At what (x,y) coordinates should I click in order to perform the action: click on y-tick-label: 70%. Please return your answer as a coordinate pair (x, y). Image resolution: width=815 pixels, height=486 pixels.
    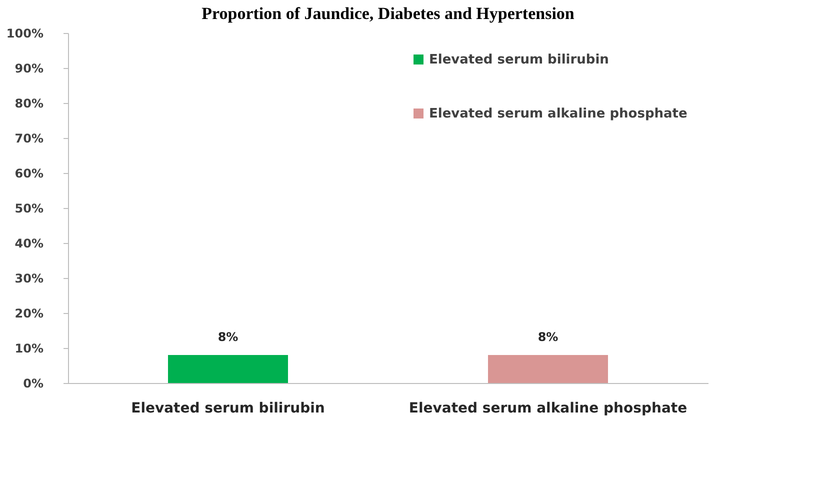
    Looking at the image, I should click on (29, 139).